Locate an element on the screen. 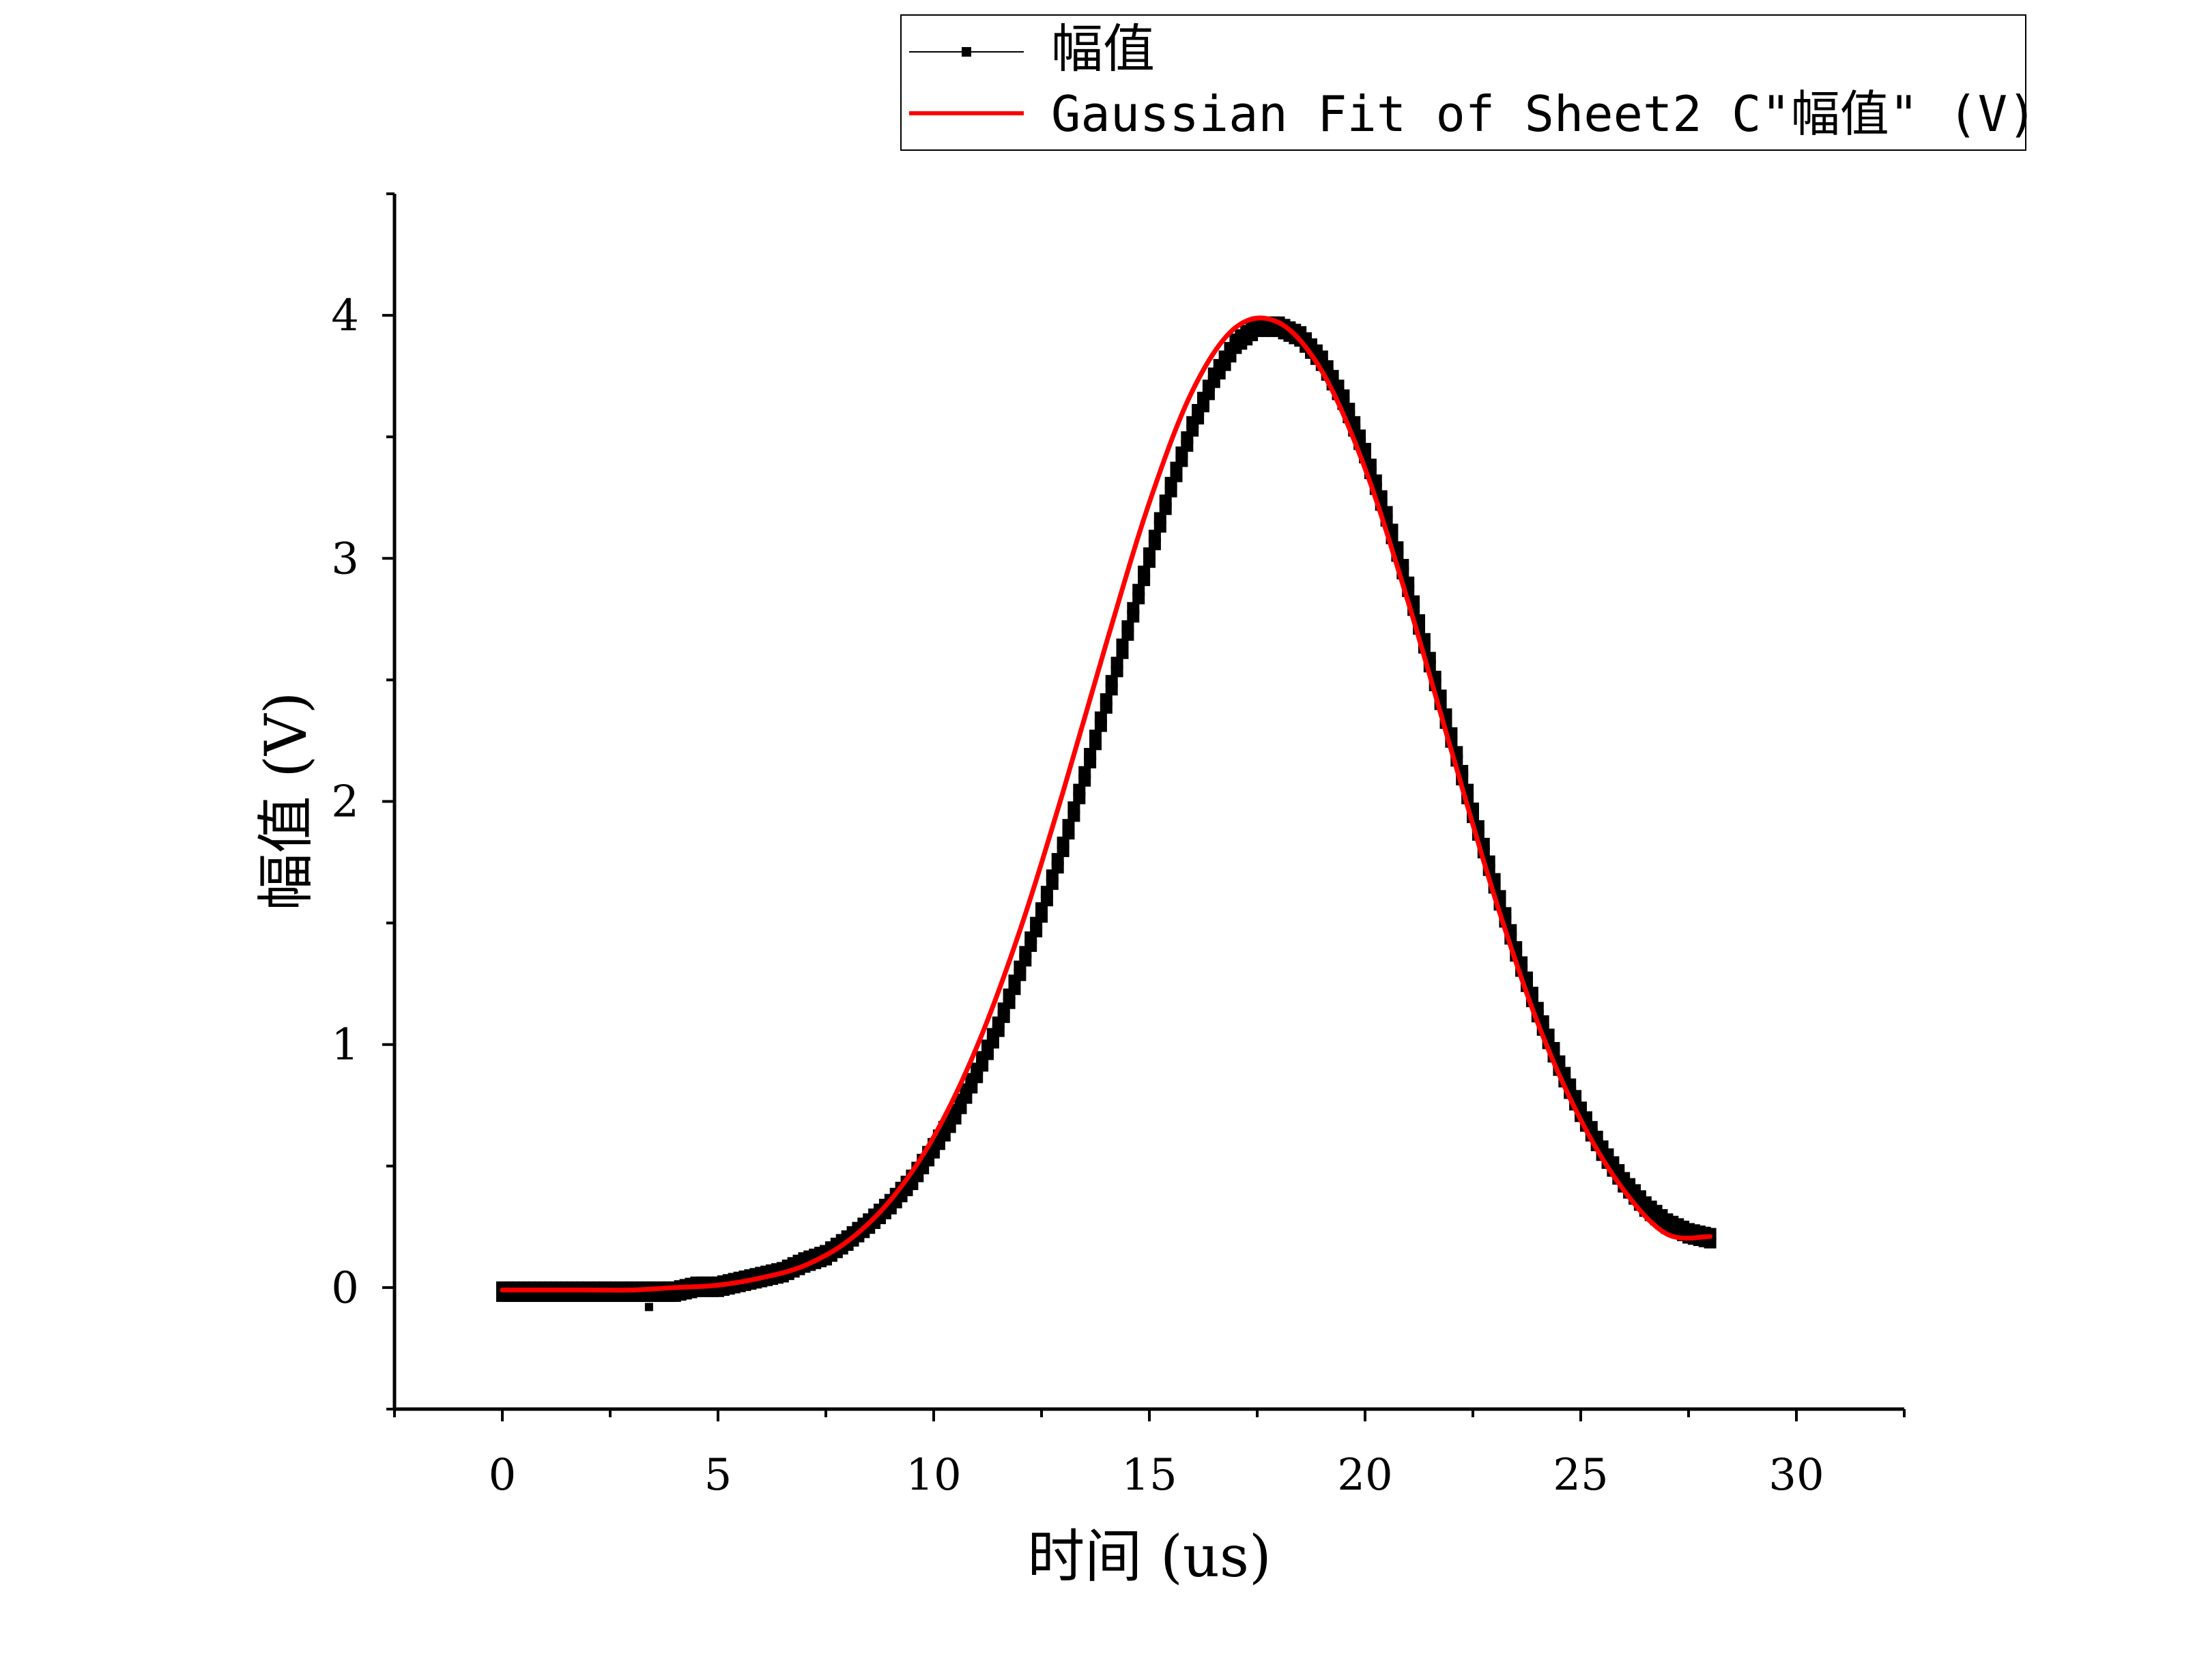  x-tick-label: 10 is located at coordinates (933, 1476).